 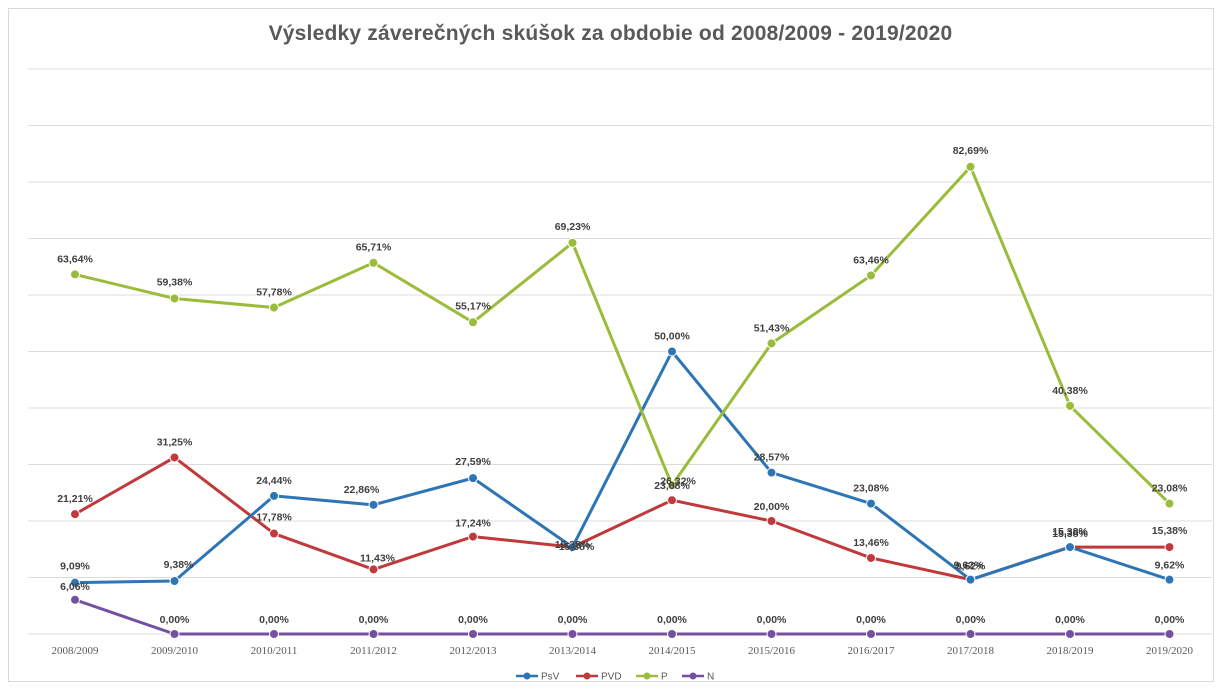 I want to click on data-label-psv: 9,38%, so click(x=179, y=565).